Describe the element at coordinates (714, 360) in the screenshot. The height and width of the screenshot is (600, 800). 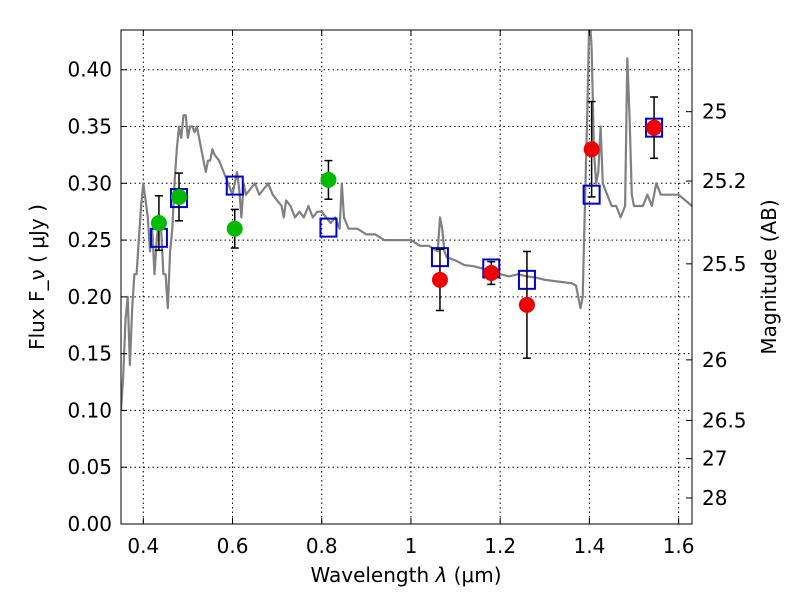
I see `right-tick-label: 26` at that location.